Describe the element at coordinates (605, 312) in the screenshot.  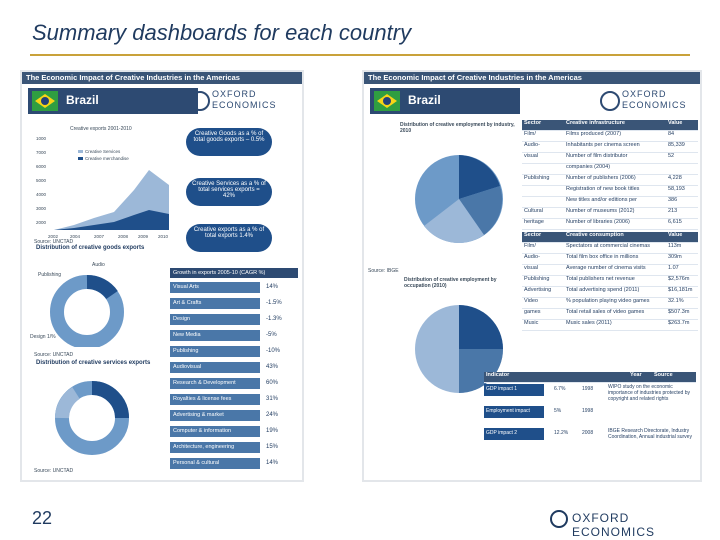
I see `table-cell: Total retail sales of video games` at that location.